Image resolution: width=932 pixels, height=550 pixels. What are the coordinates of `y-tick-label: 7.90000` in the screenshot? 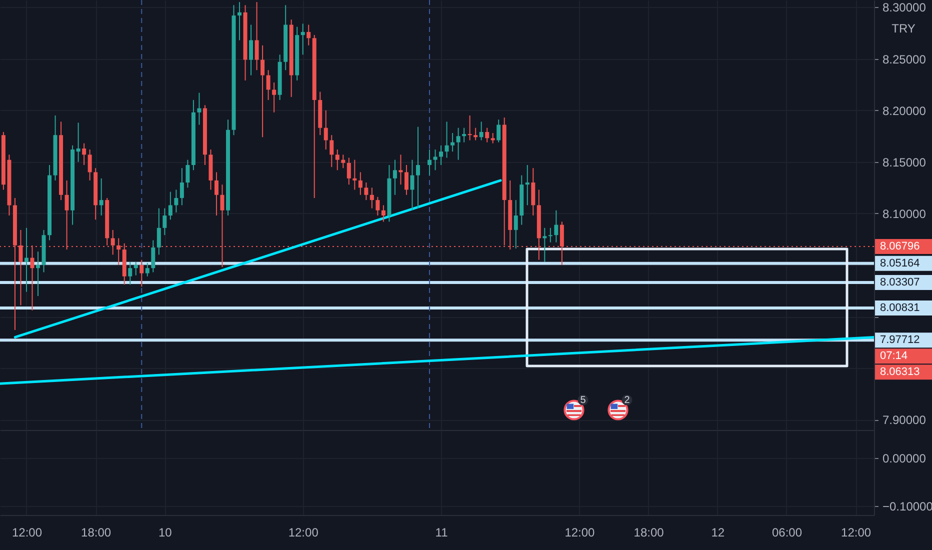 It's located at (904, 420).